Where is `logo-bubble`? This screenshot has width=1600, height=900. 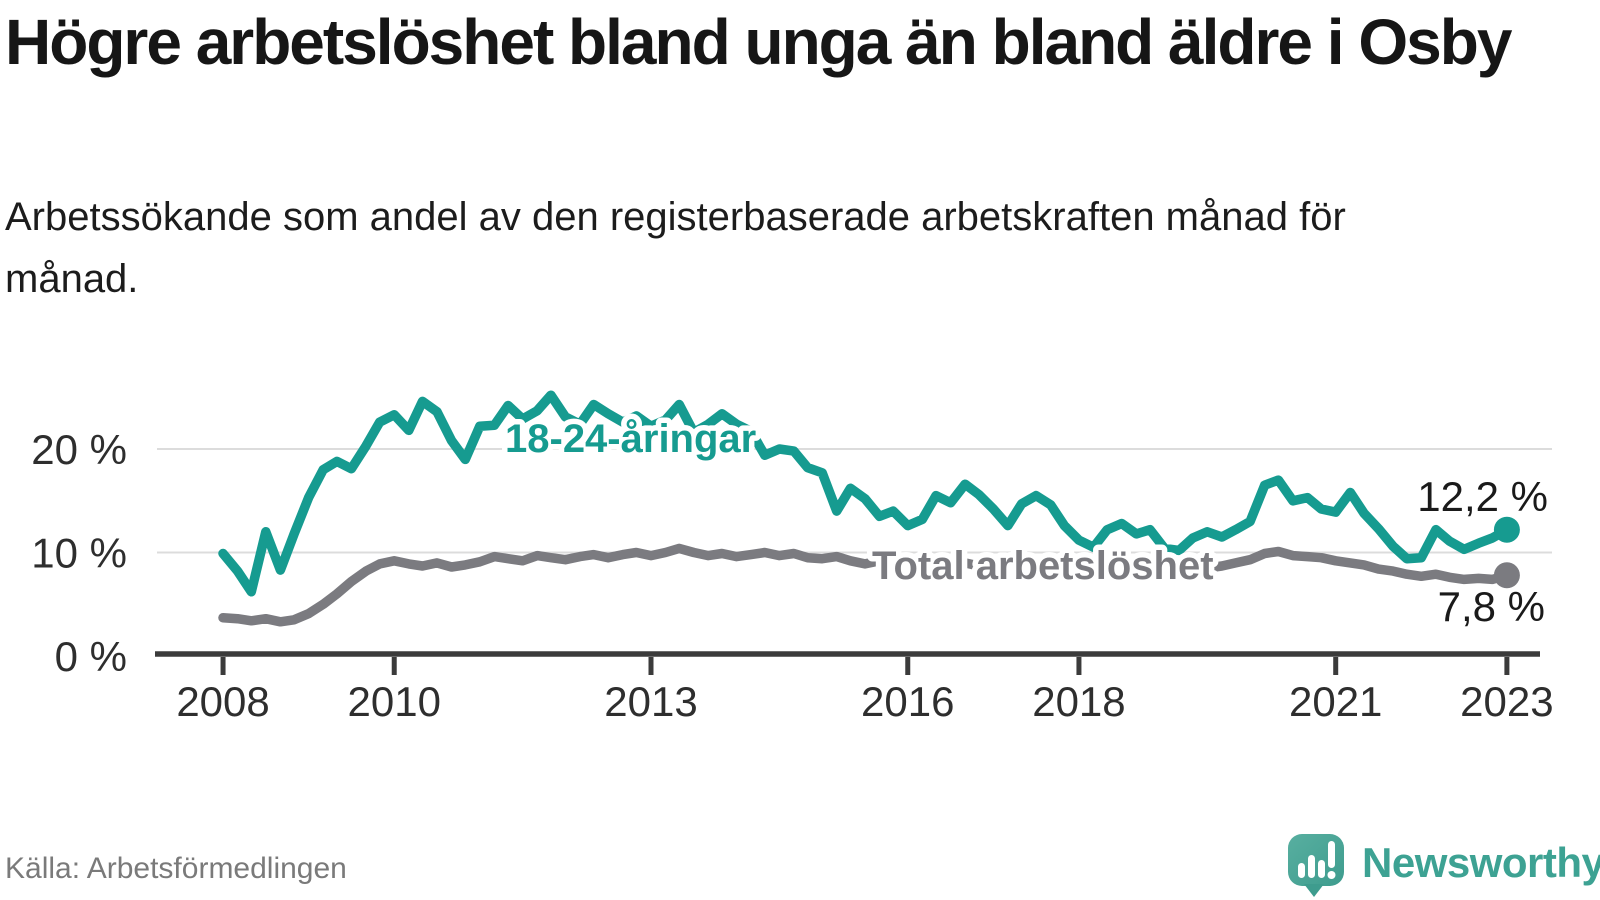
logo-bubble is located at coordinates (1316, 860).